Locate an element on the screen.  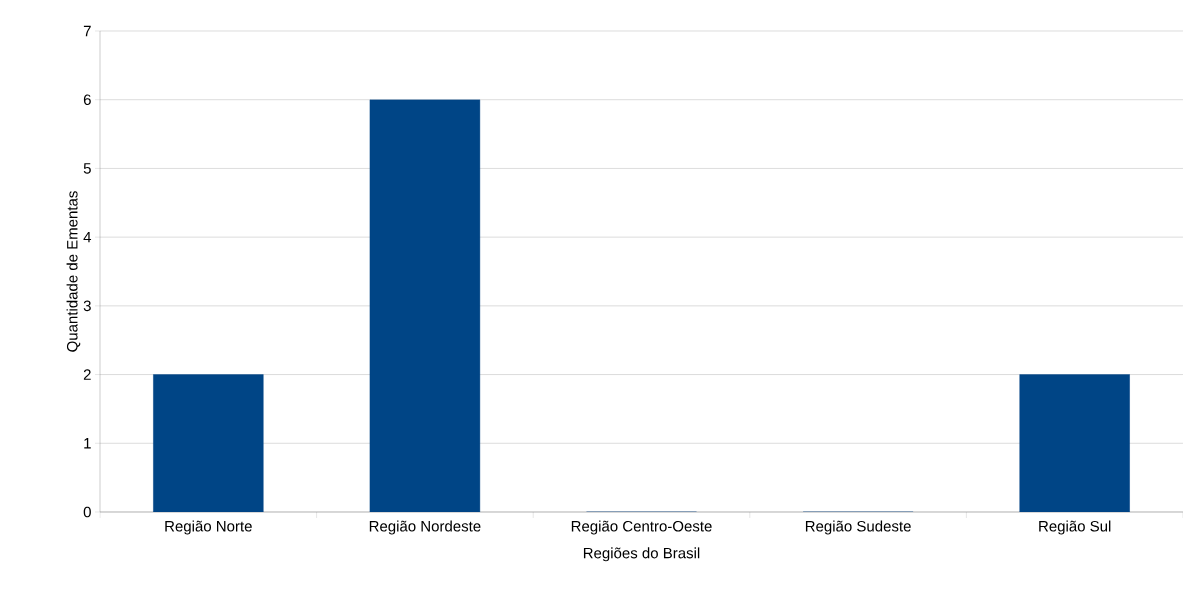
y-tick-label: 7 is located at coordinates (87, 31).